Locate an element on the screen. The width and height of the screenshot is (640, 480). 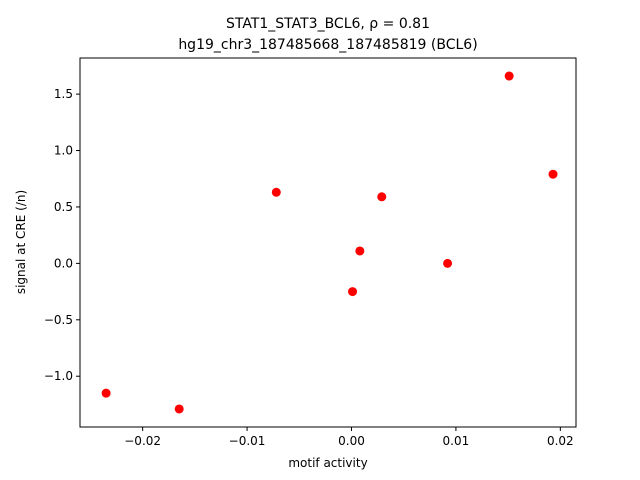
chart-title-line2: hg19_chr3_187485668_187485819 (BCL6) is located at coordinates (327, 45).